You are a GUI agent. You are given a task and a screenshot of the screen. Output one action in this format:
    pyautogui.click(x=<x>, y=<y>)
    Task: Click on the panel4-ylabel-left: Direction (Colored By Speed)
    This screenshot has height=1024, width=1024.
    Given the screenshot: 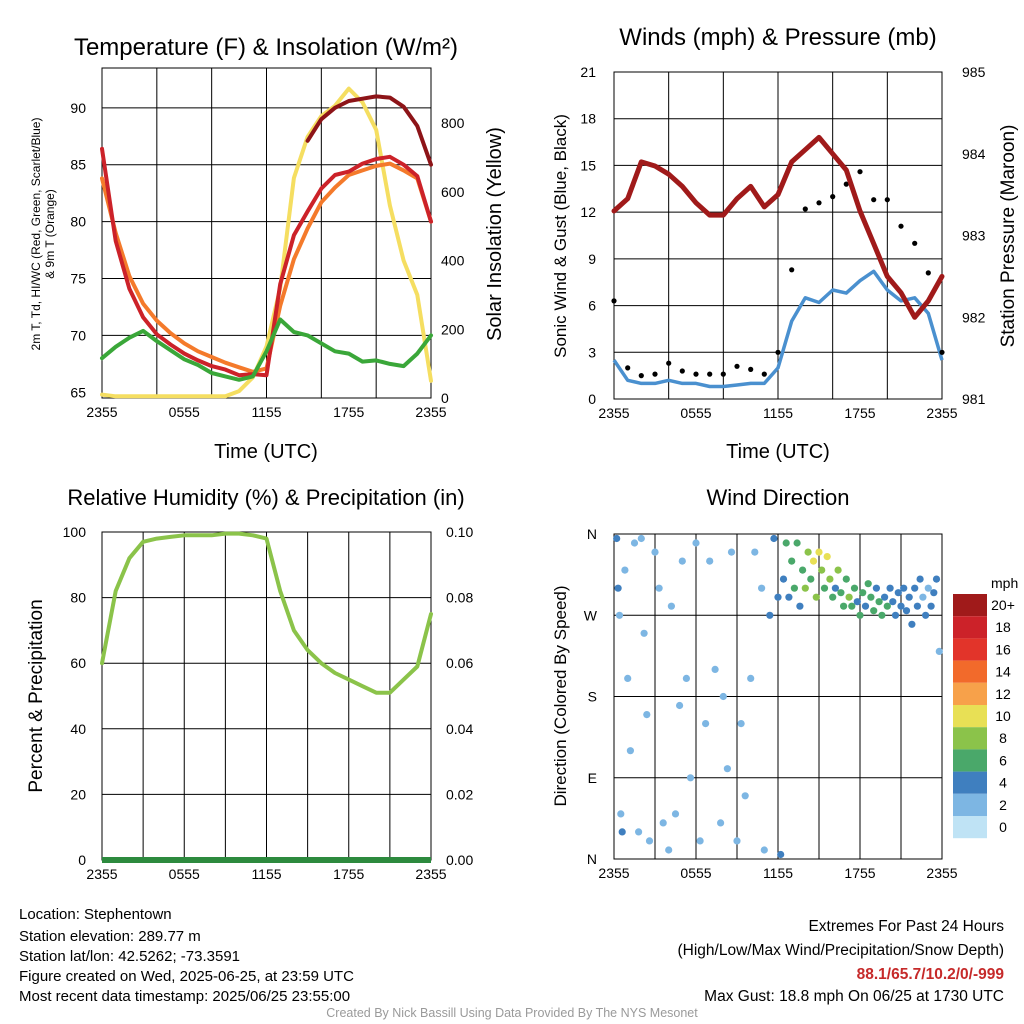 What is the action you would take?
    pyautogui.click(x=560, y=695)
    